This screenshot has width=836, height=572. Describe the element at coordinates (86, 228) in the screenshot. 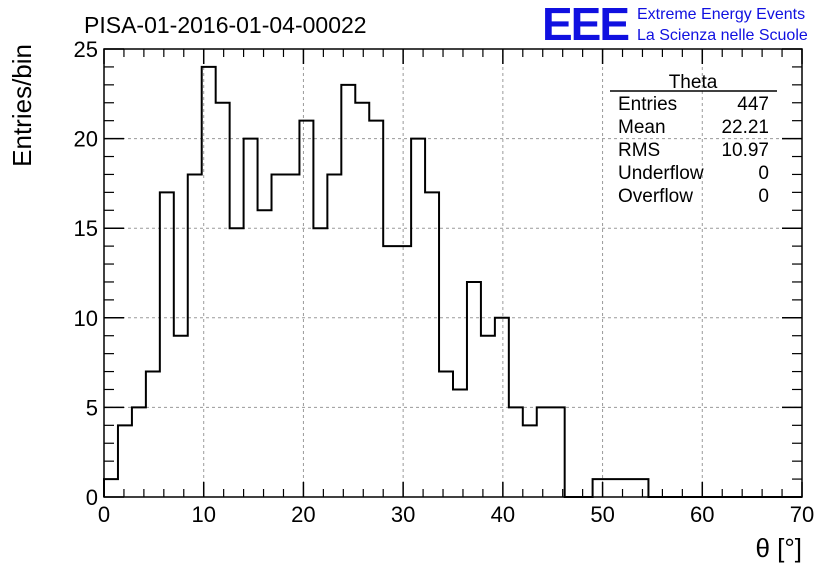

I see `y-tick-label: 15` at that location.